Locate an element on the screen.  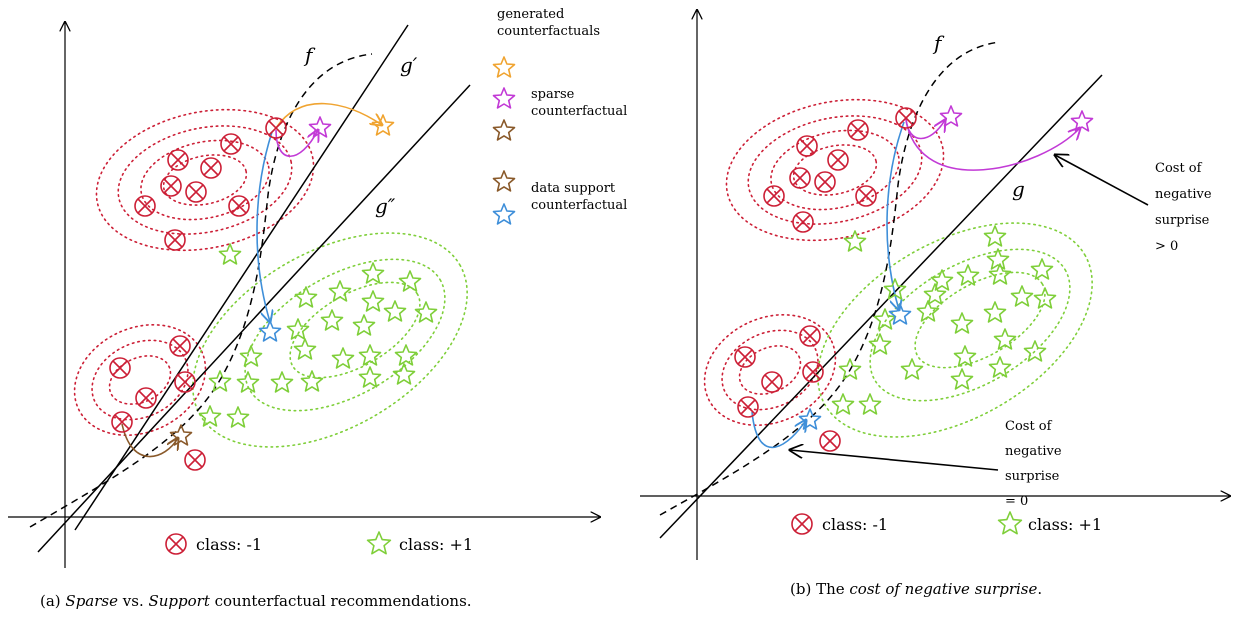
legend-title-1: generated is located at coordinates (530, 14).